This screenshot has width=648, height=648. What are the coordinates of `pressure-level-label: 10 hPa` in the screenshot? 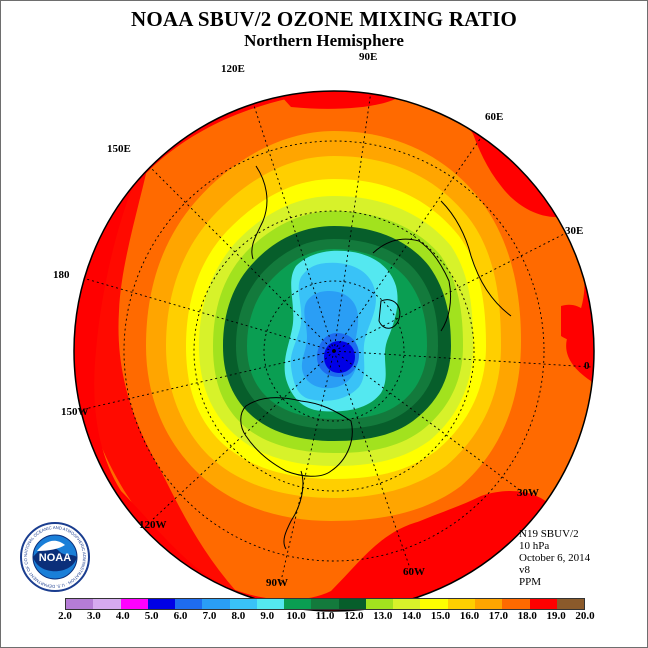 It's located at (534, 546).